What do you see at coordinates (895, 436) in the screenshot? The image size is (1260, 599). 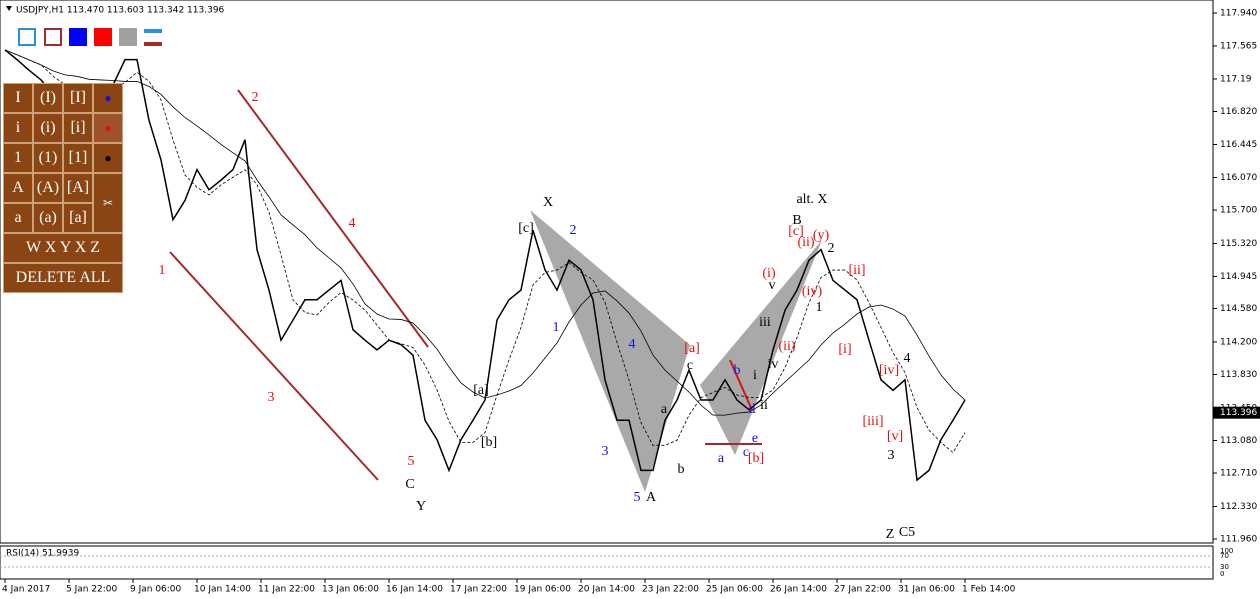 I see `wave-label: [v]` at bounding box center [895, 436].